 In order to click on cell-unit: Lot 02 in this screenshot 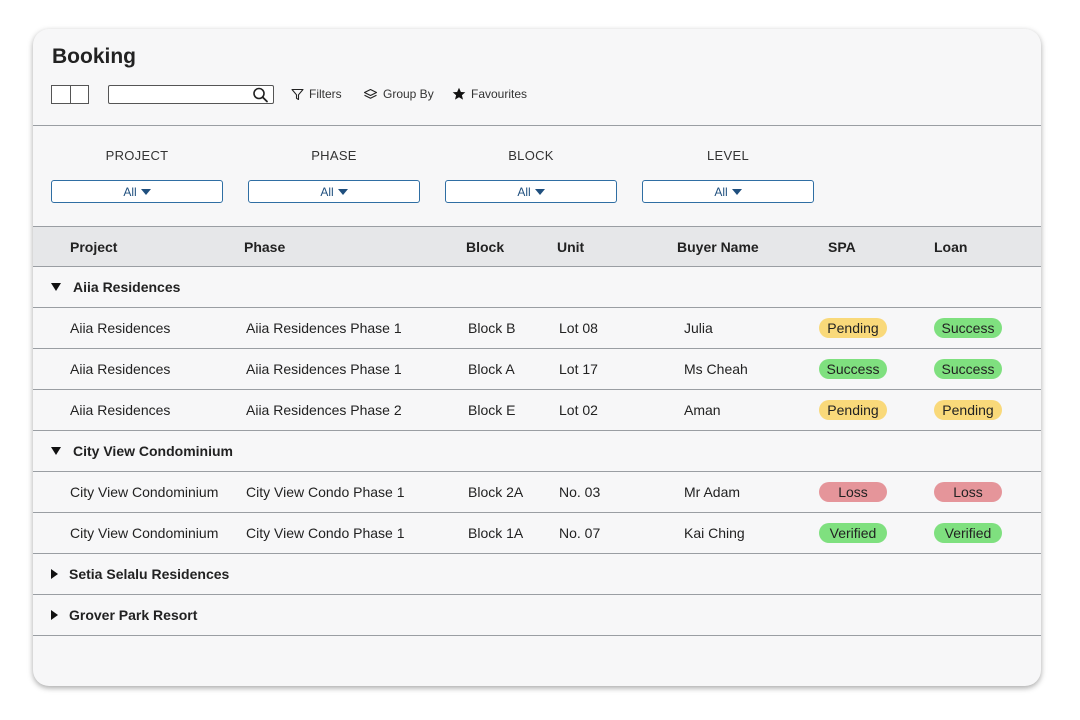, I will do `click(578, 410)`.